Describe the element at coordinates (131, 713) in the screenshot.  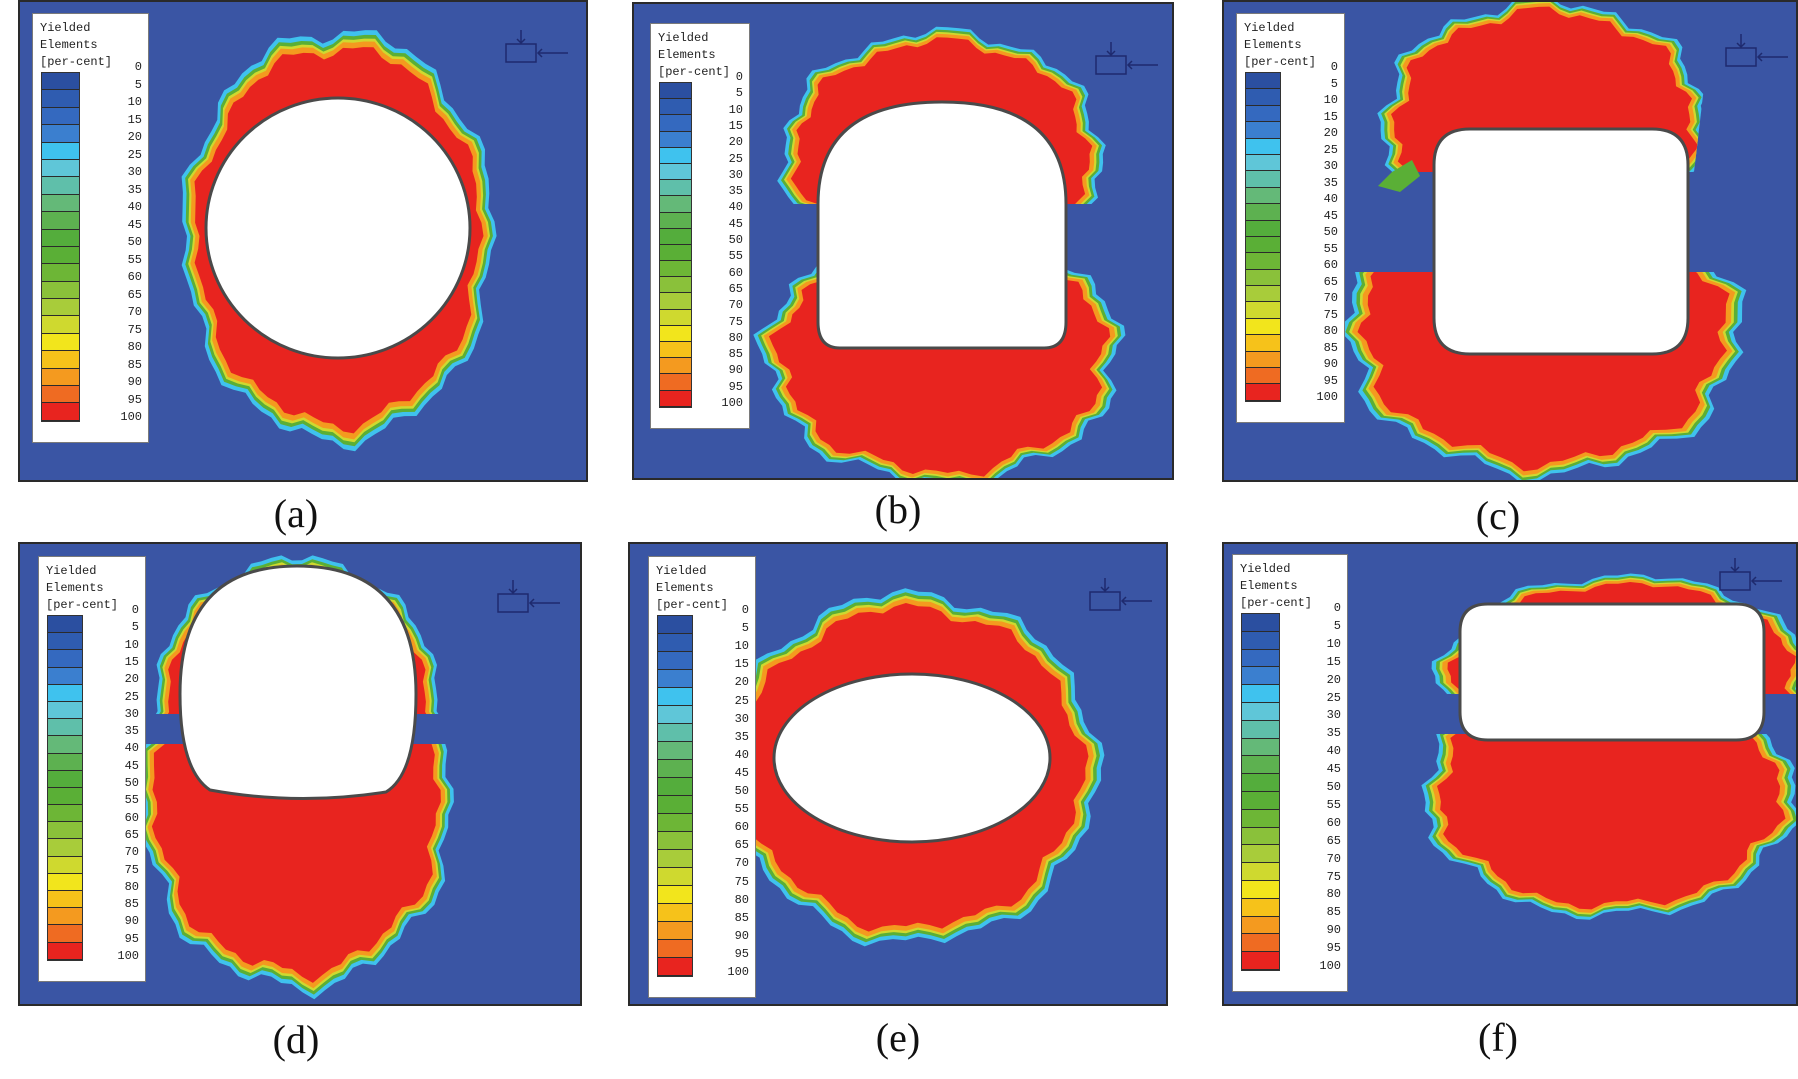
I see `legend-tick-label: 30` at that location.